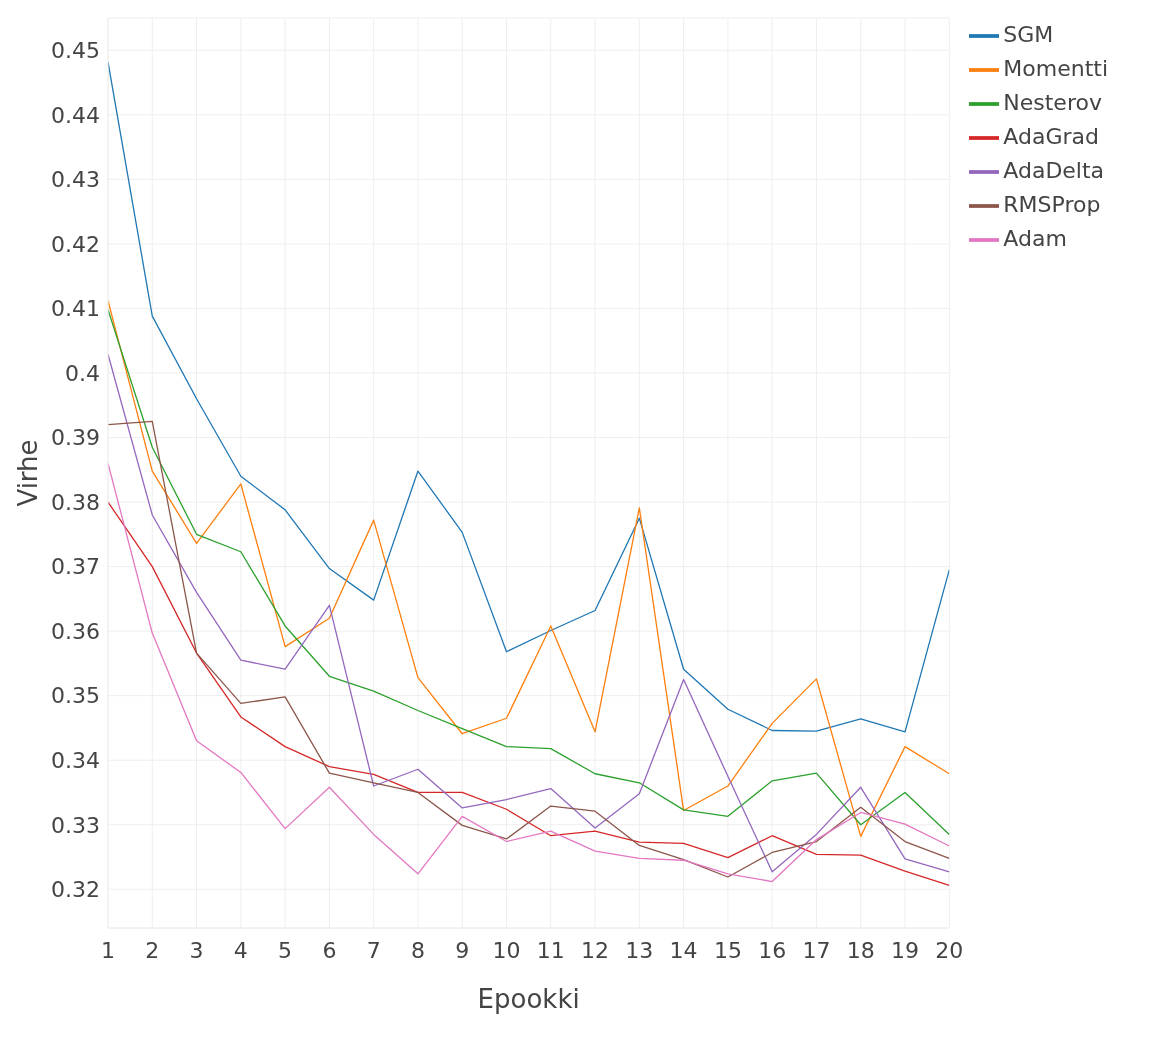  What do you see at coordinates (240, 950) in the screenshot?
I see `x-tick-label: 4` at bounding box center [240, 950].